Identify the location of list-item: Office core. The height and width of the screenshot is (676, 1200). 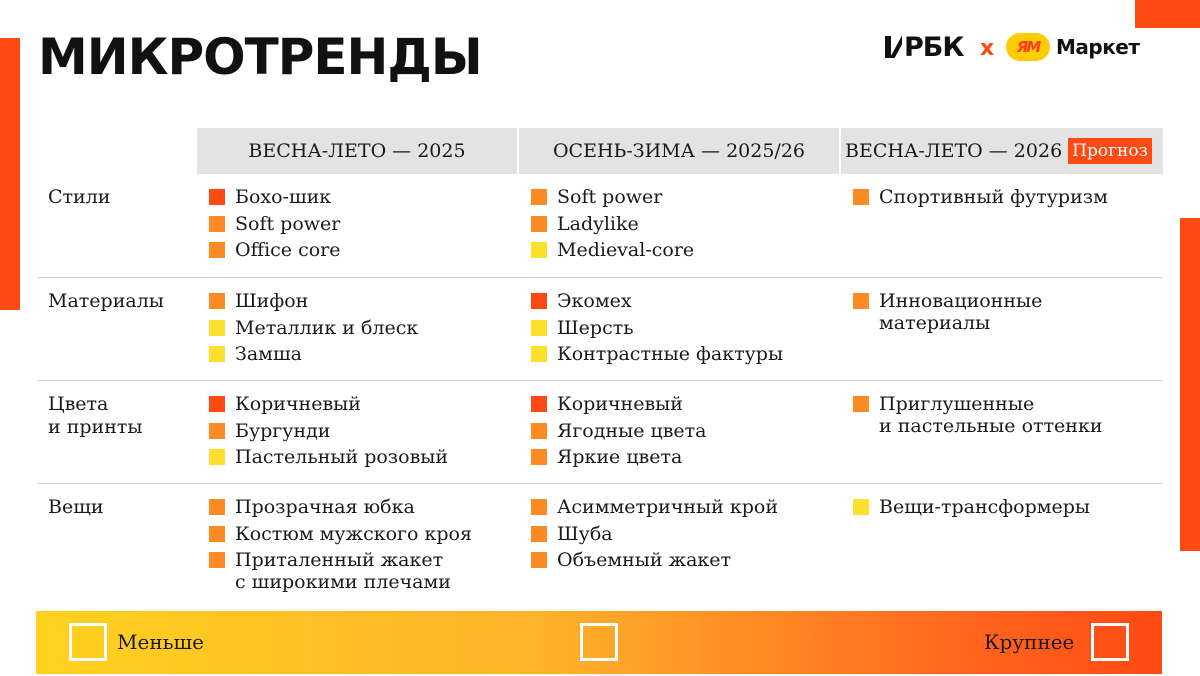
(274, 250).